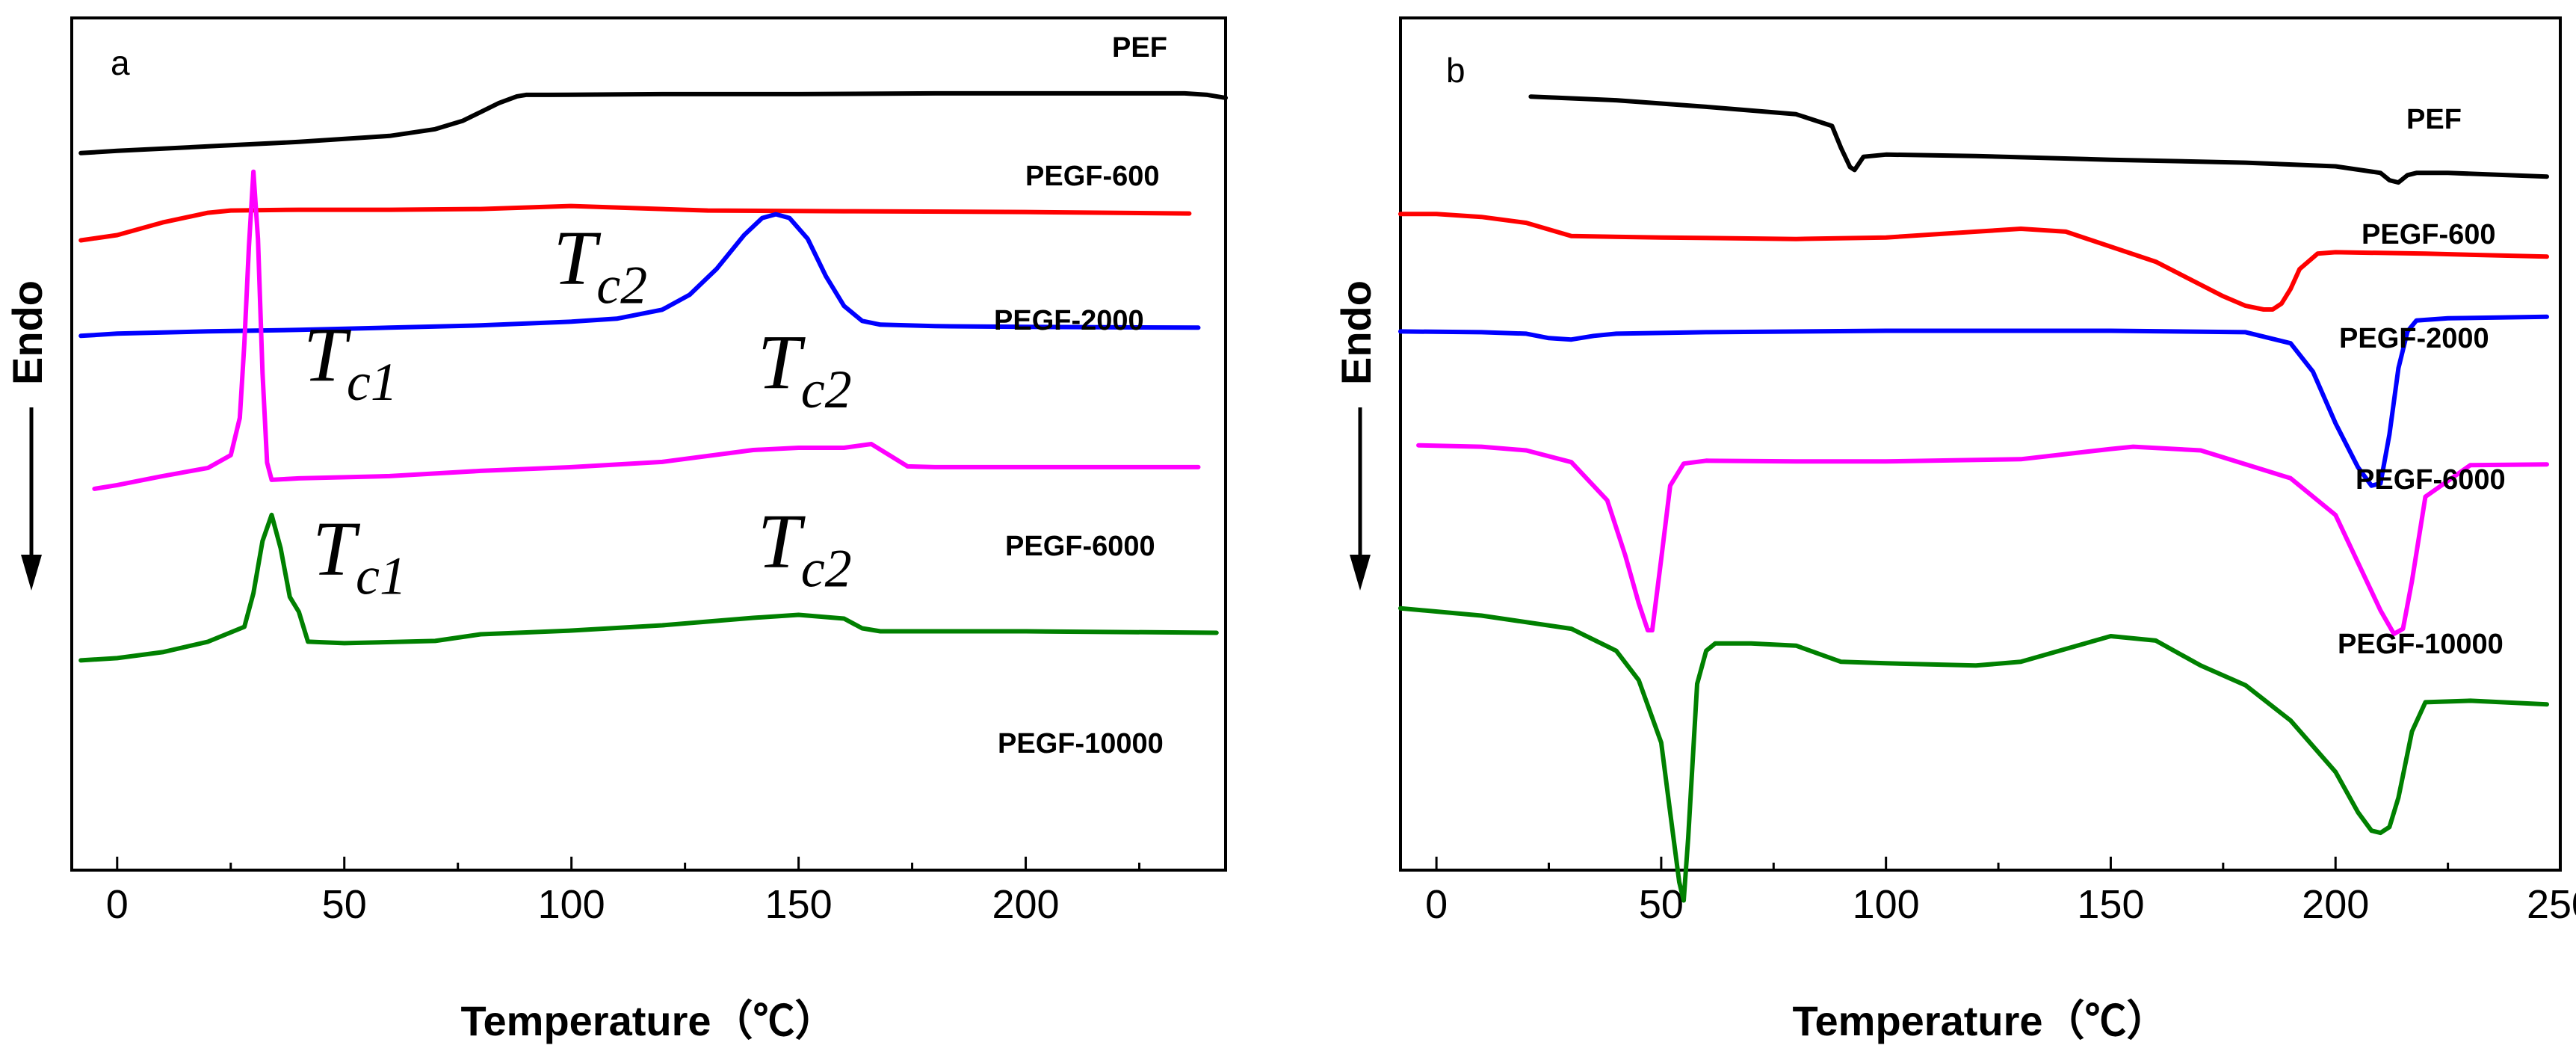  Describe the element at coordinates (121, 62) in the screenshot. I see `panel-letter: a` at that location.